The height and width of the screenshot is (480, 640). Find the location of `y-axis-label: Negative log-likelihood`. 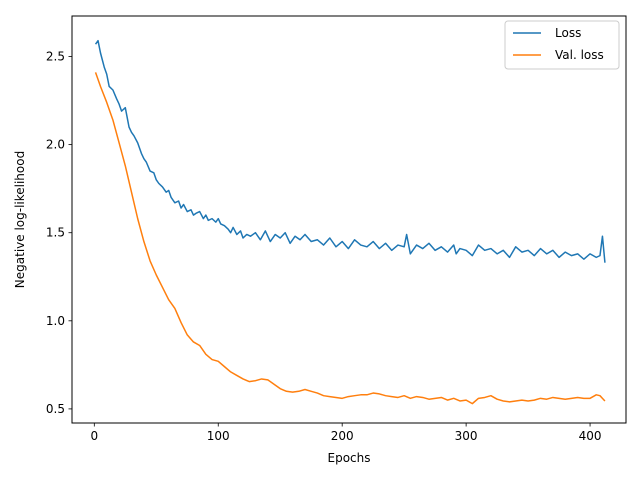

y-axis-label: Negative log-likelihood is located at coordinates (20, 219).